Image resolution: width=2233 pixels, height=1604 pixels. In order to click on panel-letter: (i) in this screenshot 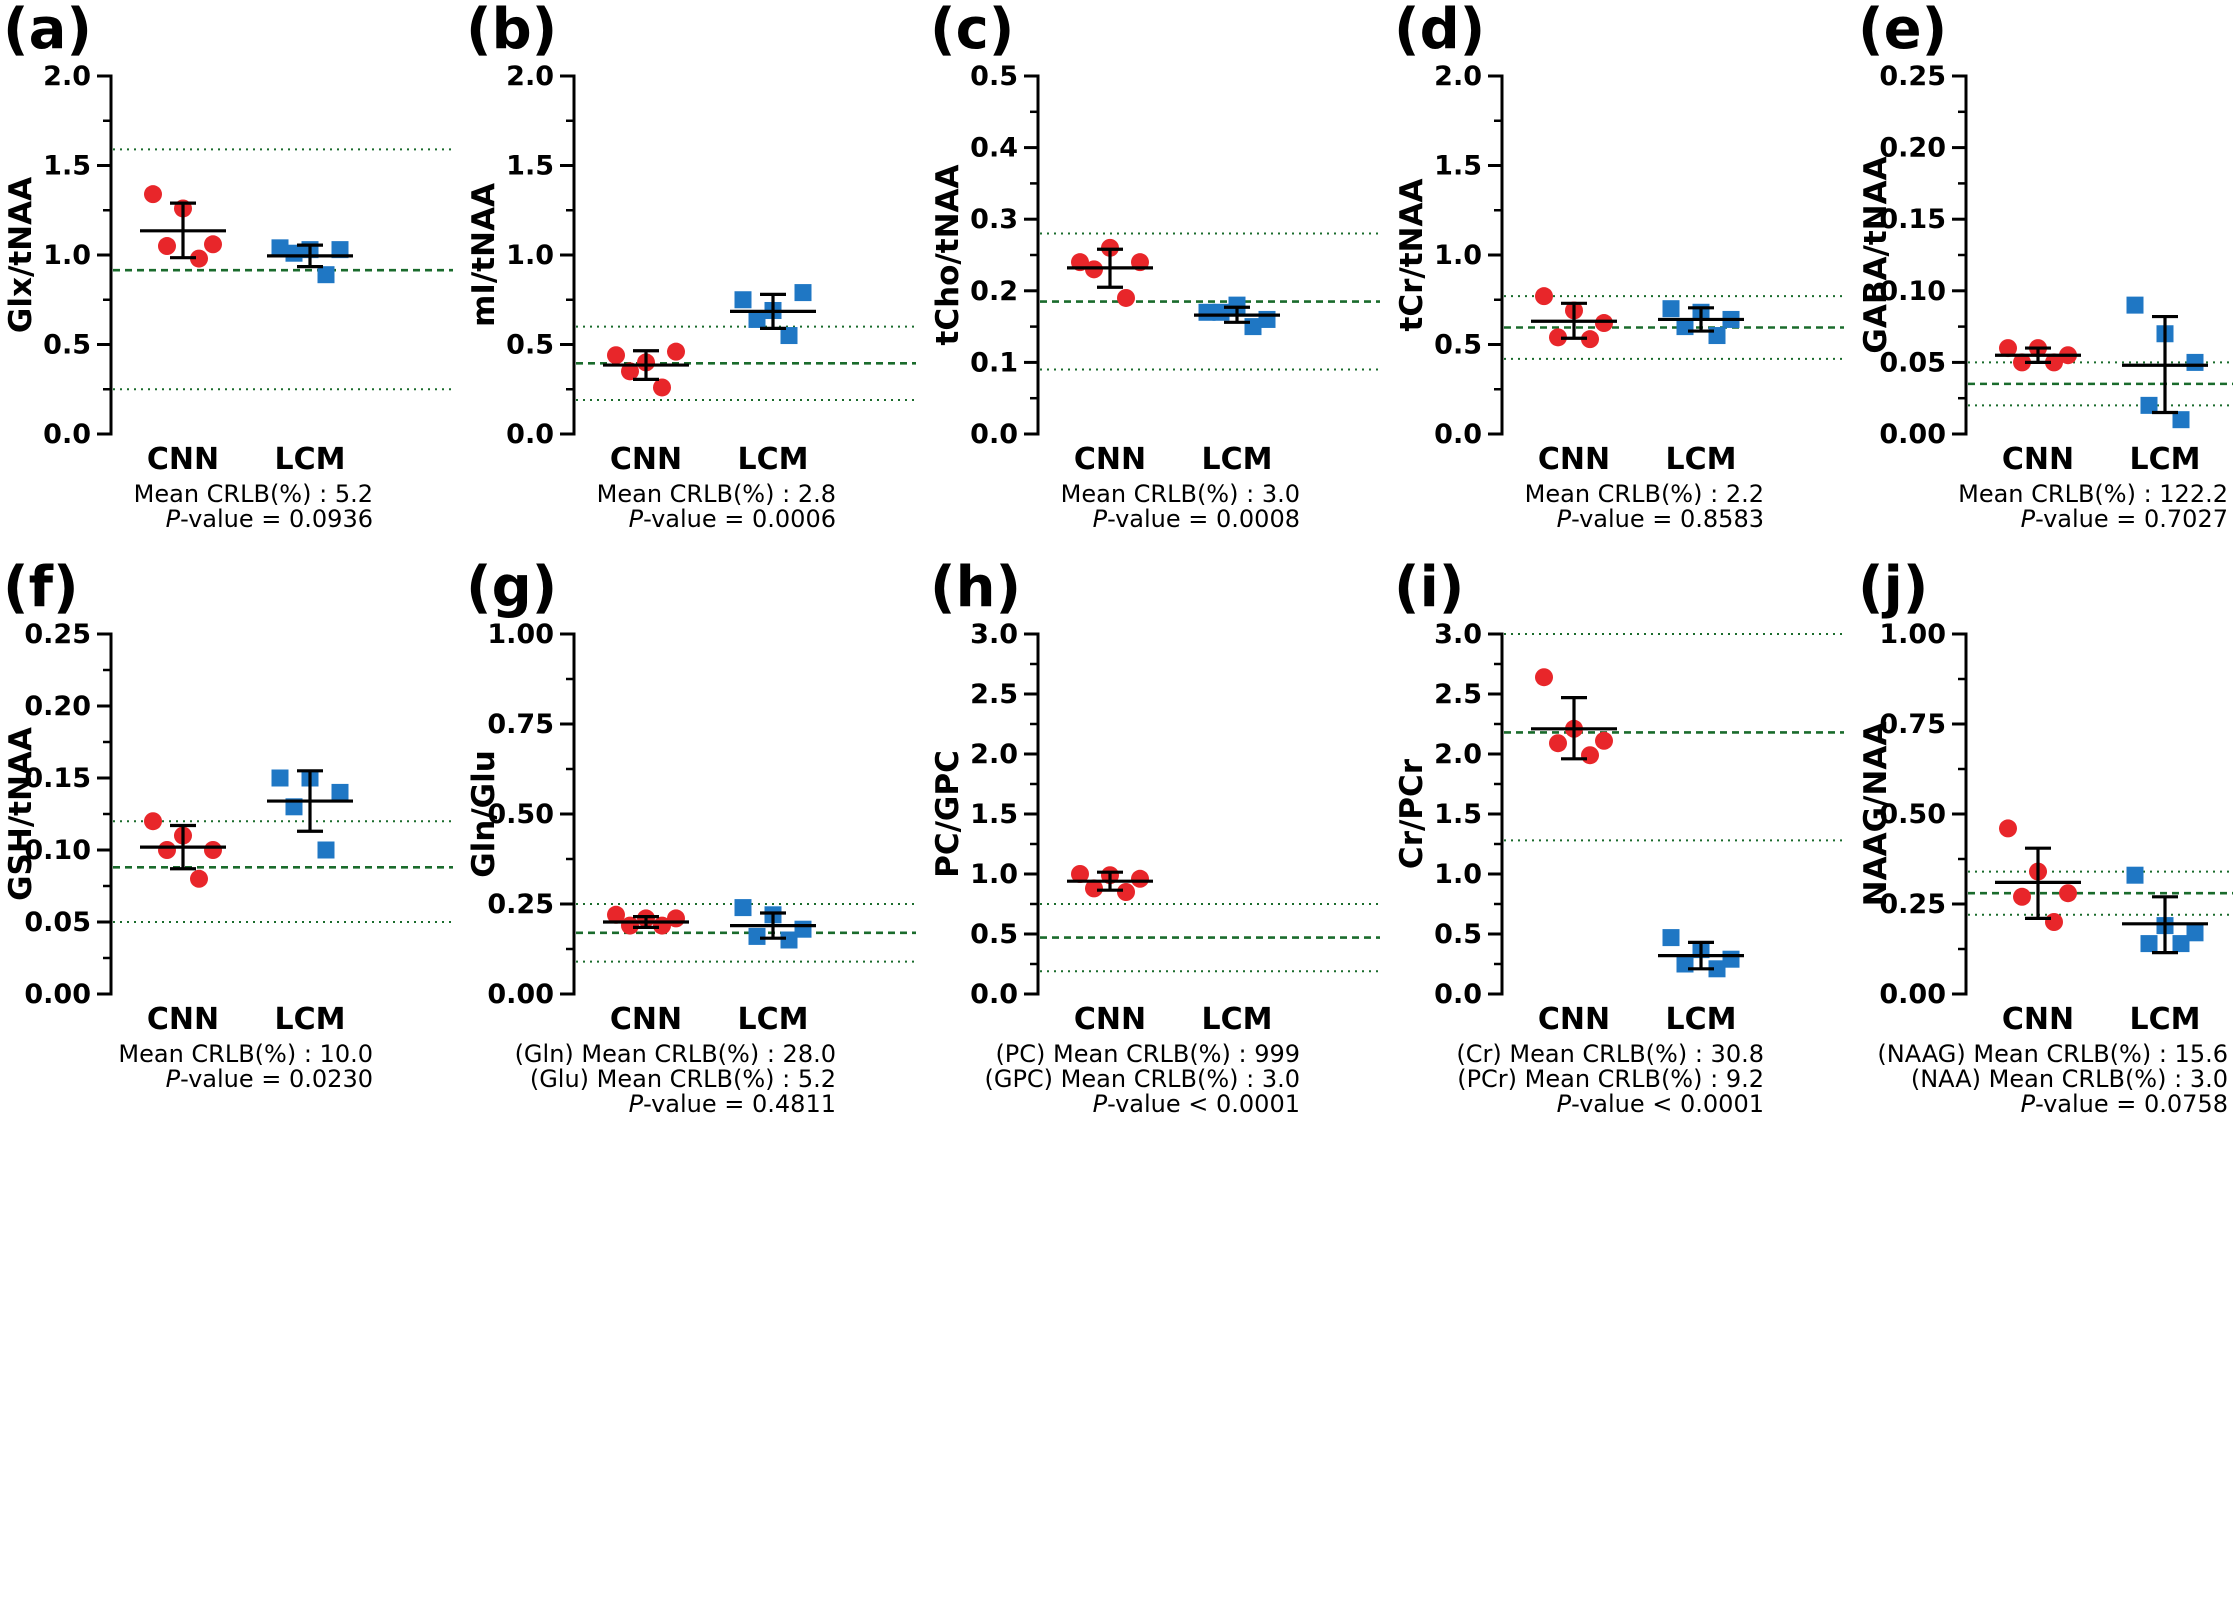, I will do `click(1429, 587)`.